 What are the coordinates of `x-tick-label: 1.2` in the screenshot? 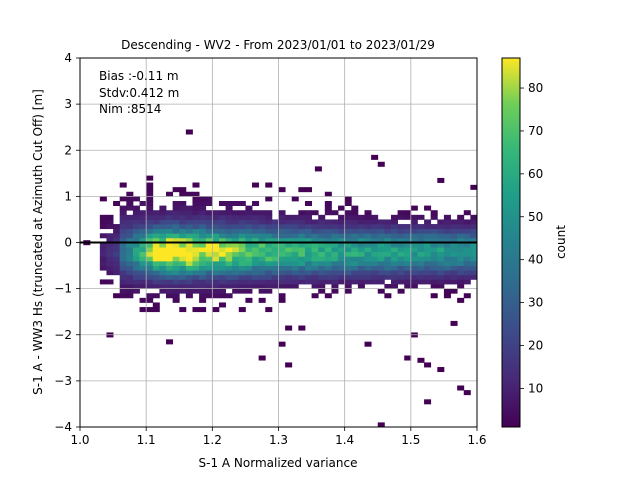 It's located at (212, 440).